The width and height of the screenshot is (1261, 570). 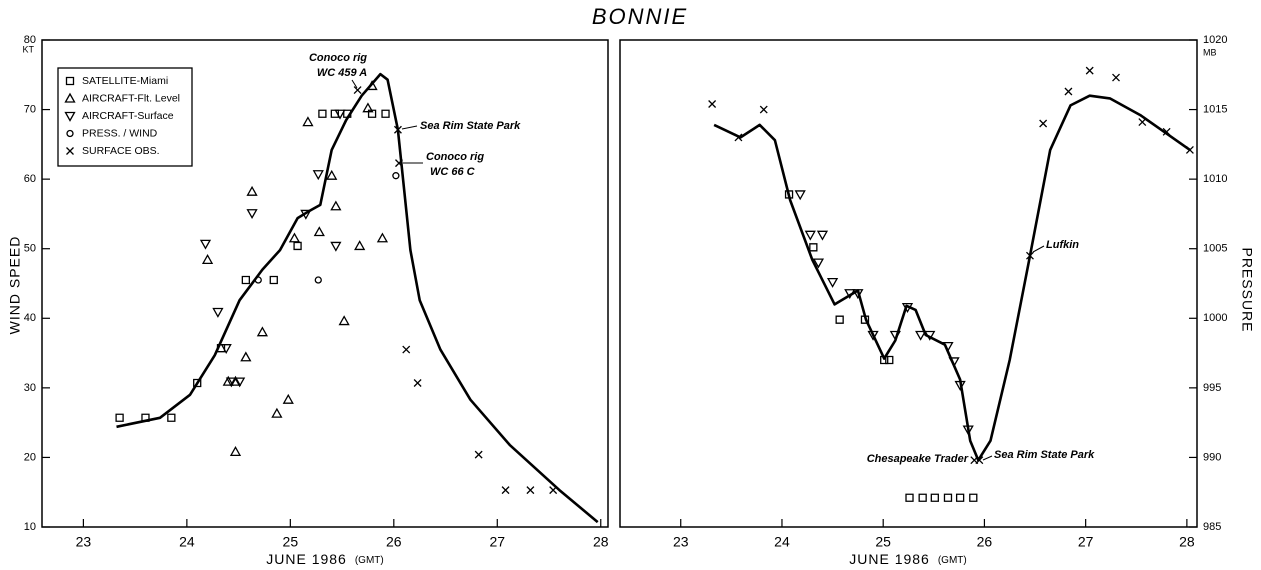 What do you see at coordinates (338, 58) in the screenshot?
I see `annotation: Conoco rig` at bounding box center [338, 58].